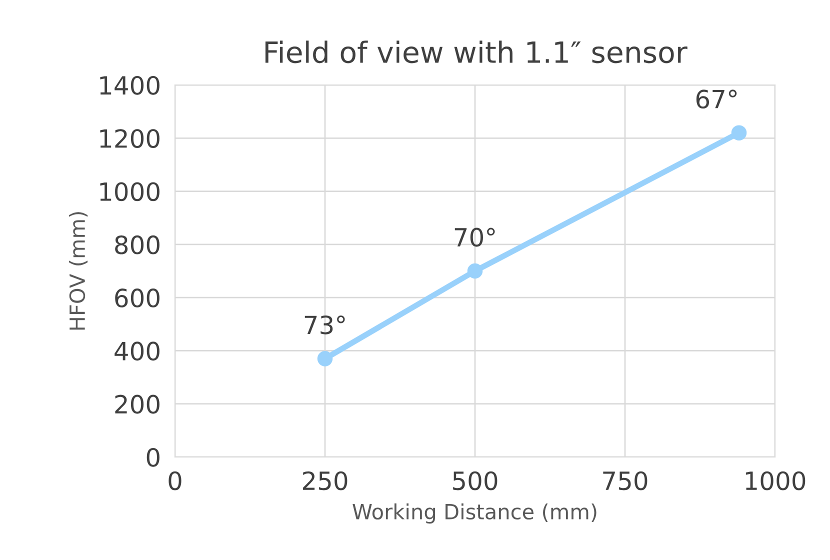 The width and height of the screenshot is (830, 560). I want to click on y-tick-label: 600, so click(137, 298).